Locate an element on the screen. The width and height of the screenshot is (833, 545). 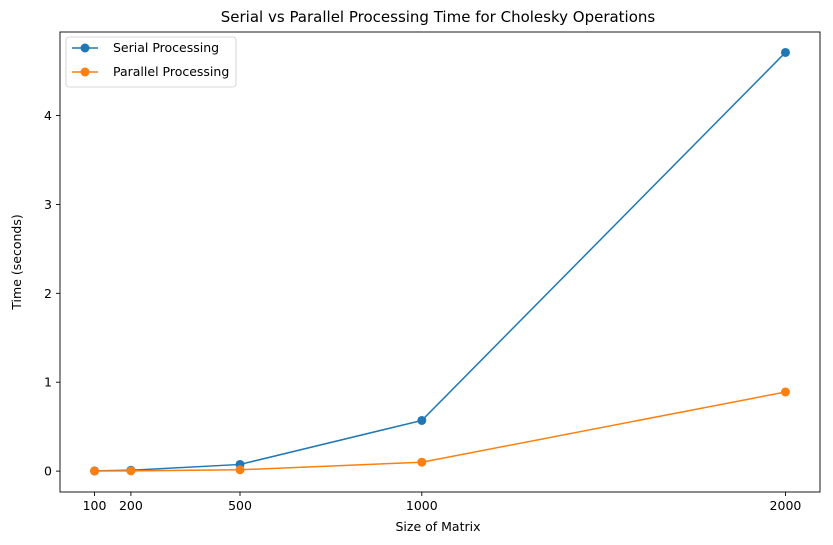
legend-label-serial: Serial Processing is located at coordinates (166, 47).